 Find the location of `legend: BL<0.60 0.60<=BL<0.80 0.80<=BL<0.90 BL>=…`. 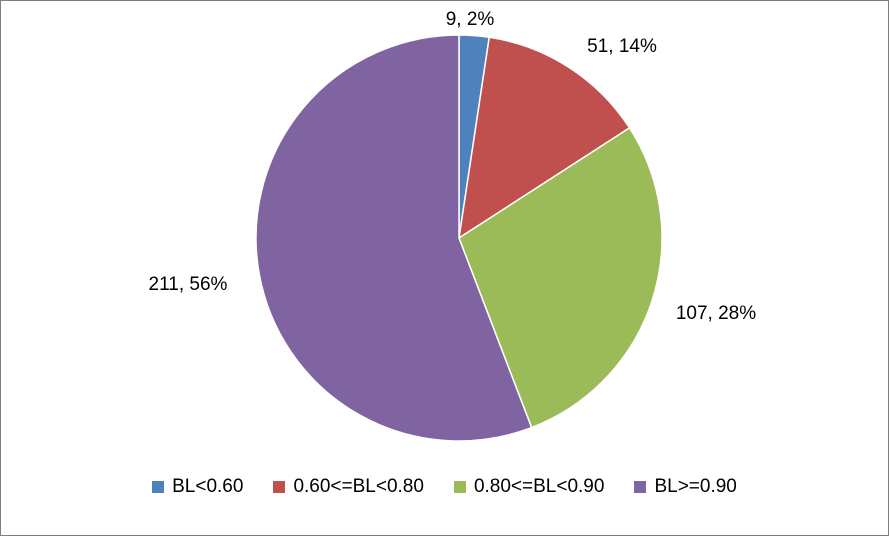

legend: BL<0.60 0.60<=BL<0.80 0.80<=BL<0.90 BL>=… is located at coordinates (444, 487).